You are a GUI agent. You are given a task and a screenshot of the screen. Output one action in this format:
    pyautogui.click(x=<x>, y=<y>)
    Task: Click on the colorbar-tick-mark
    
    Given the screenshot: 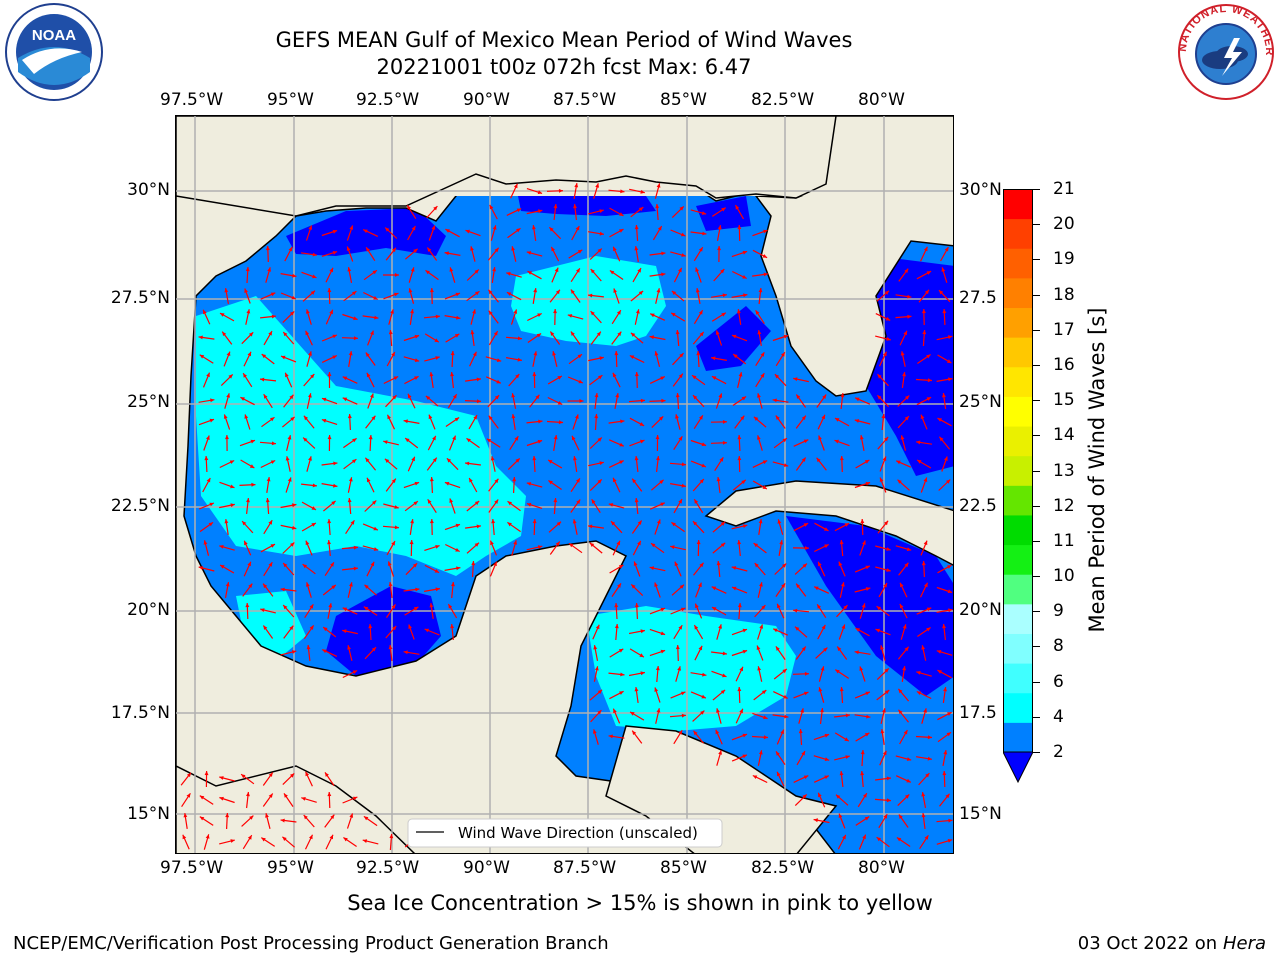 What is the action you would take?
    pyautogui.click(x=1036, y=506)
    